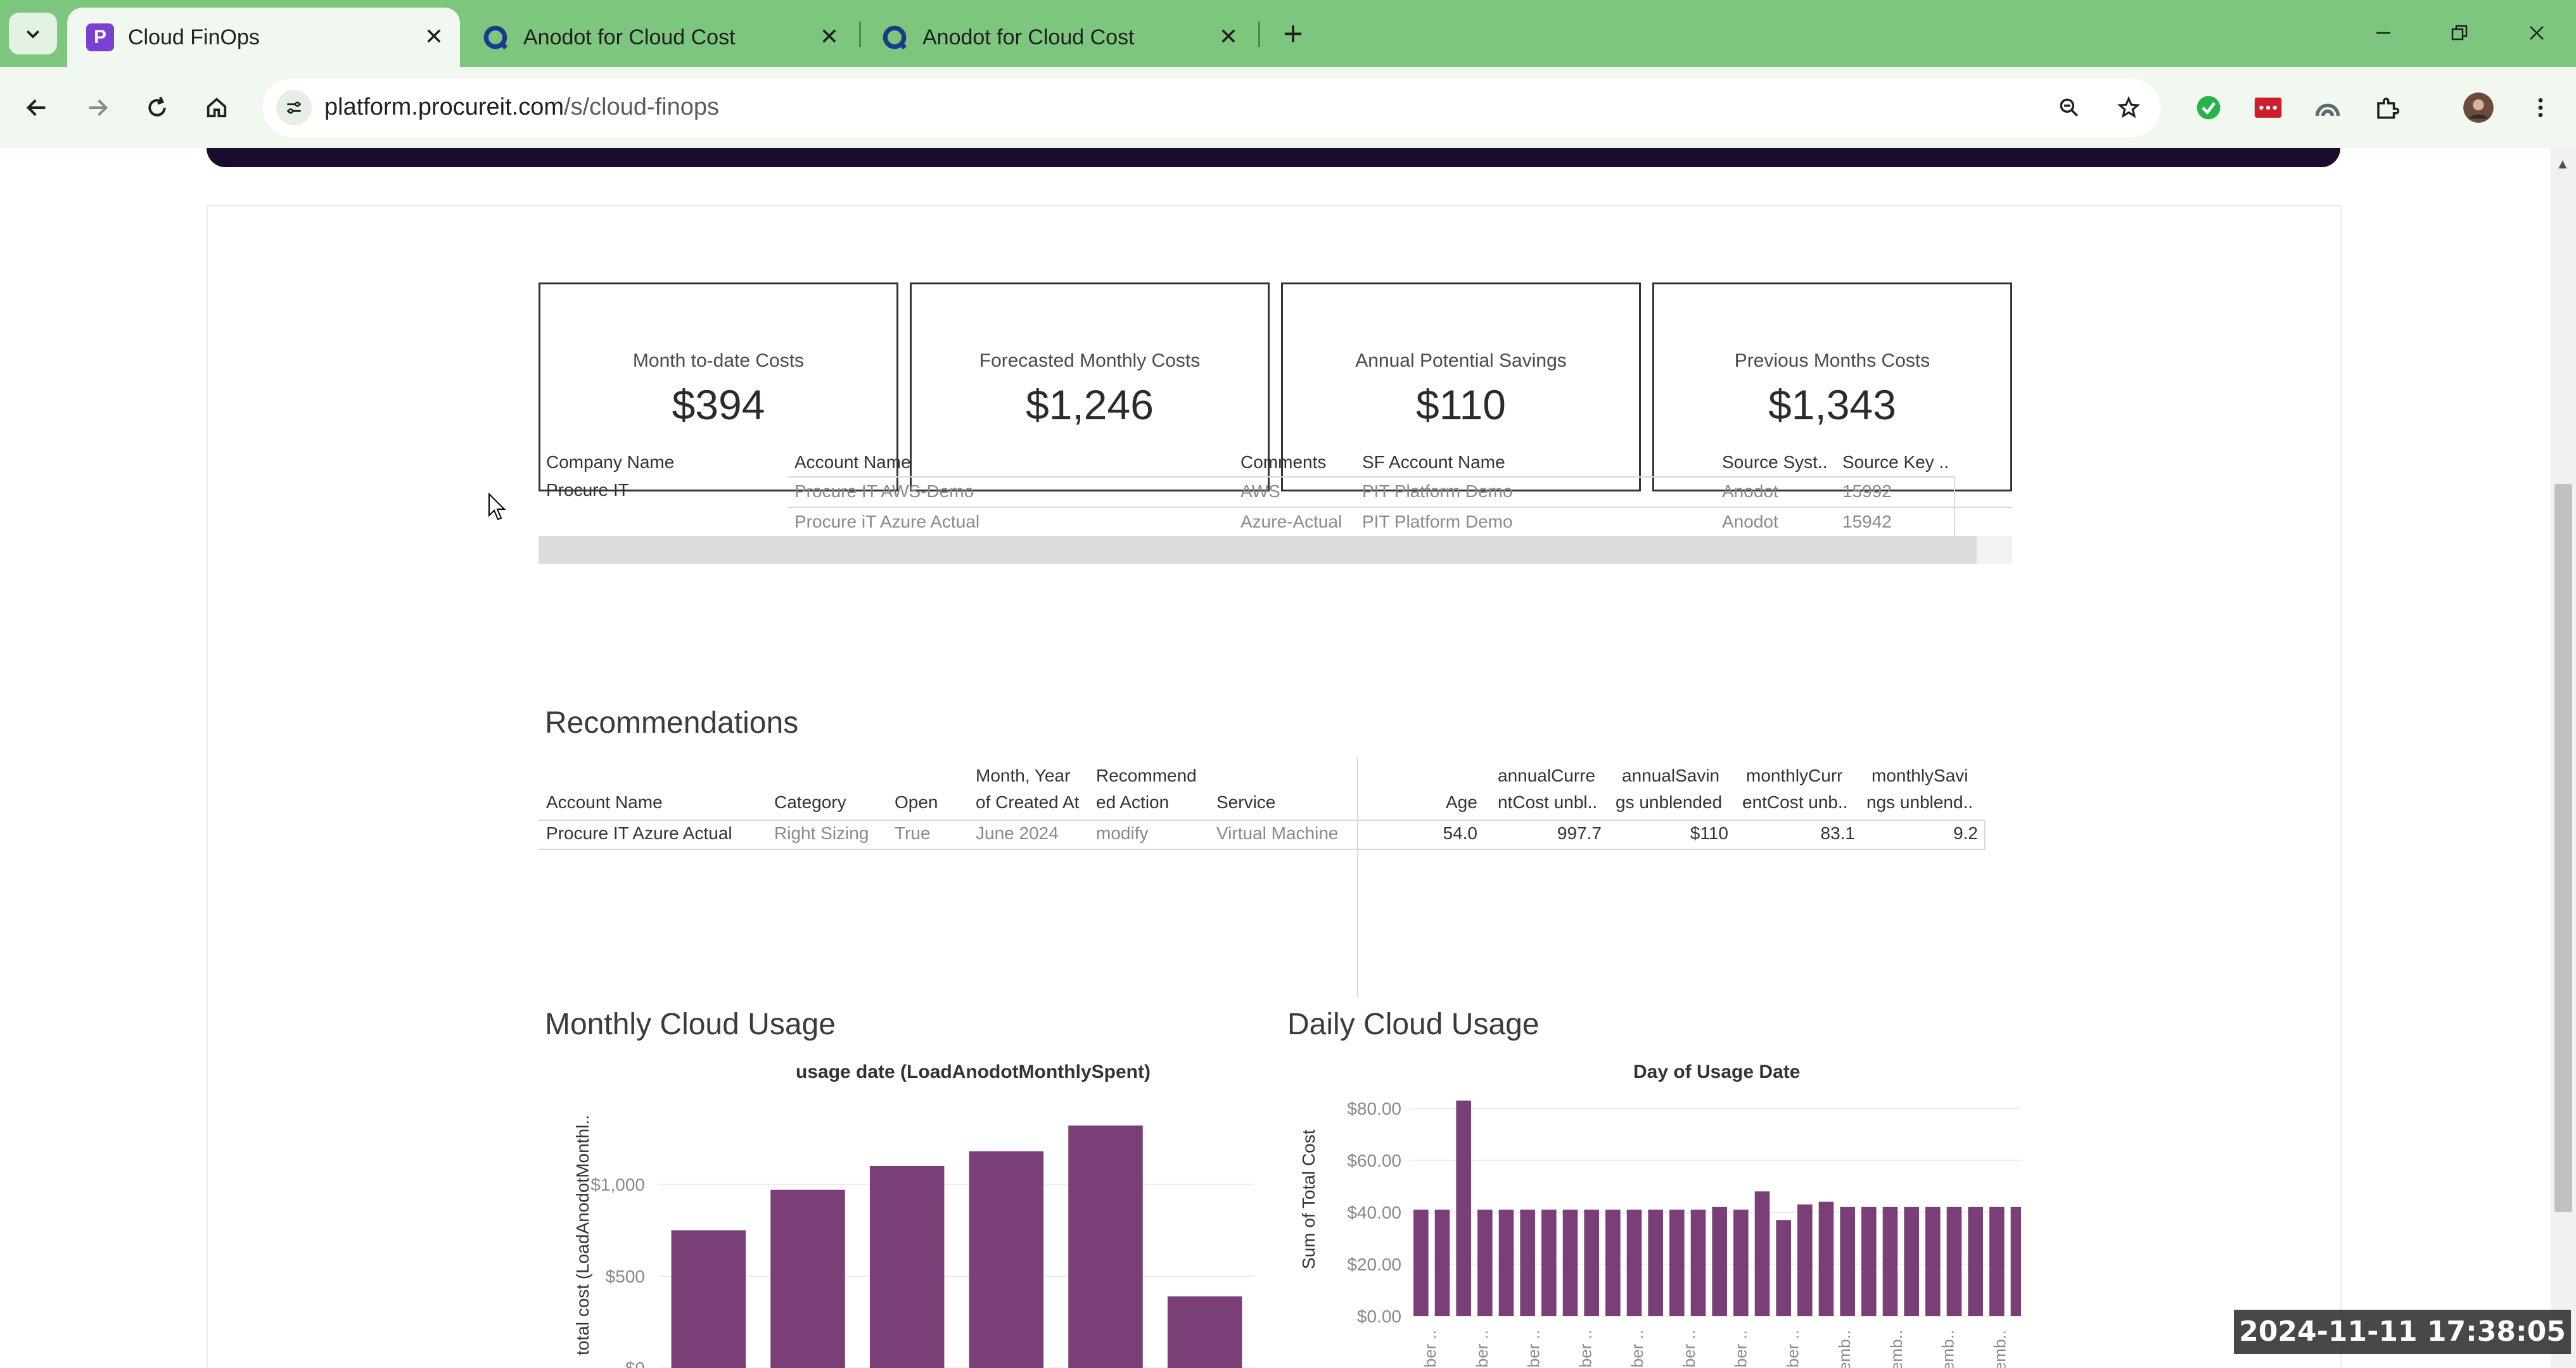 The image size is (2576, 1368). I want to click on vertical-scrollbar: ▲, so click(2564, 758).